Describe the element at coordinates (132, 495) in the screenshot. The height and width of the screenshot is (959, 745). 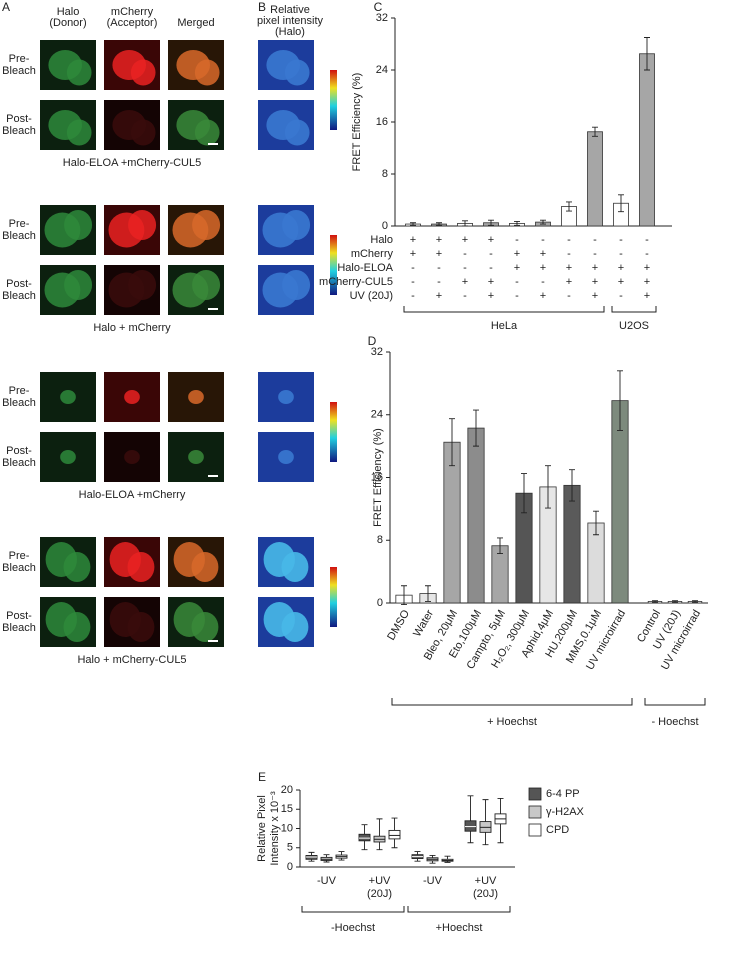
I see `caption: Halo-ELOA +mCherry` at that location.